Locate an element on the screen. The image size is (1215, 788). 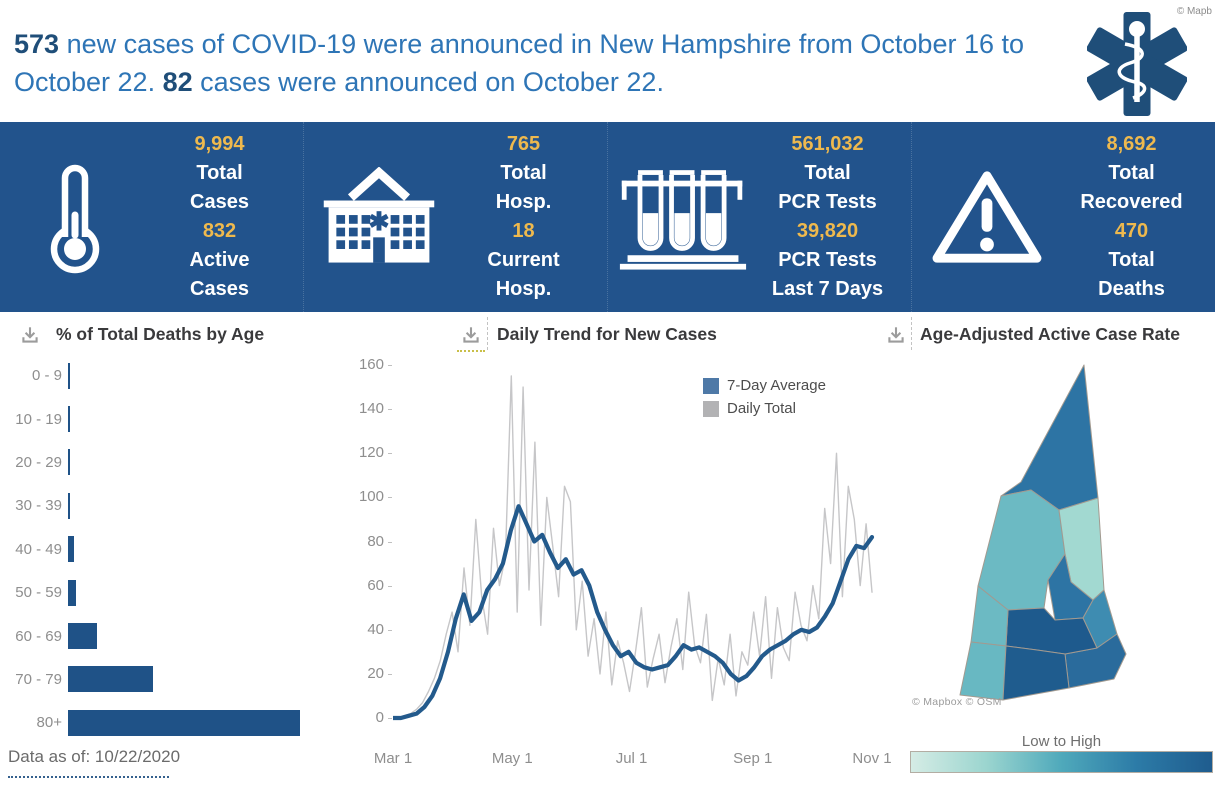
hospital-icon is located at coordinates (379, 217).